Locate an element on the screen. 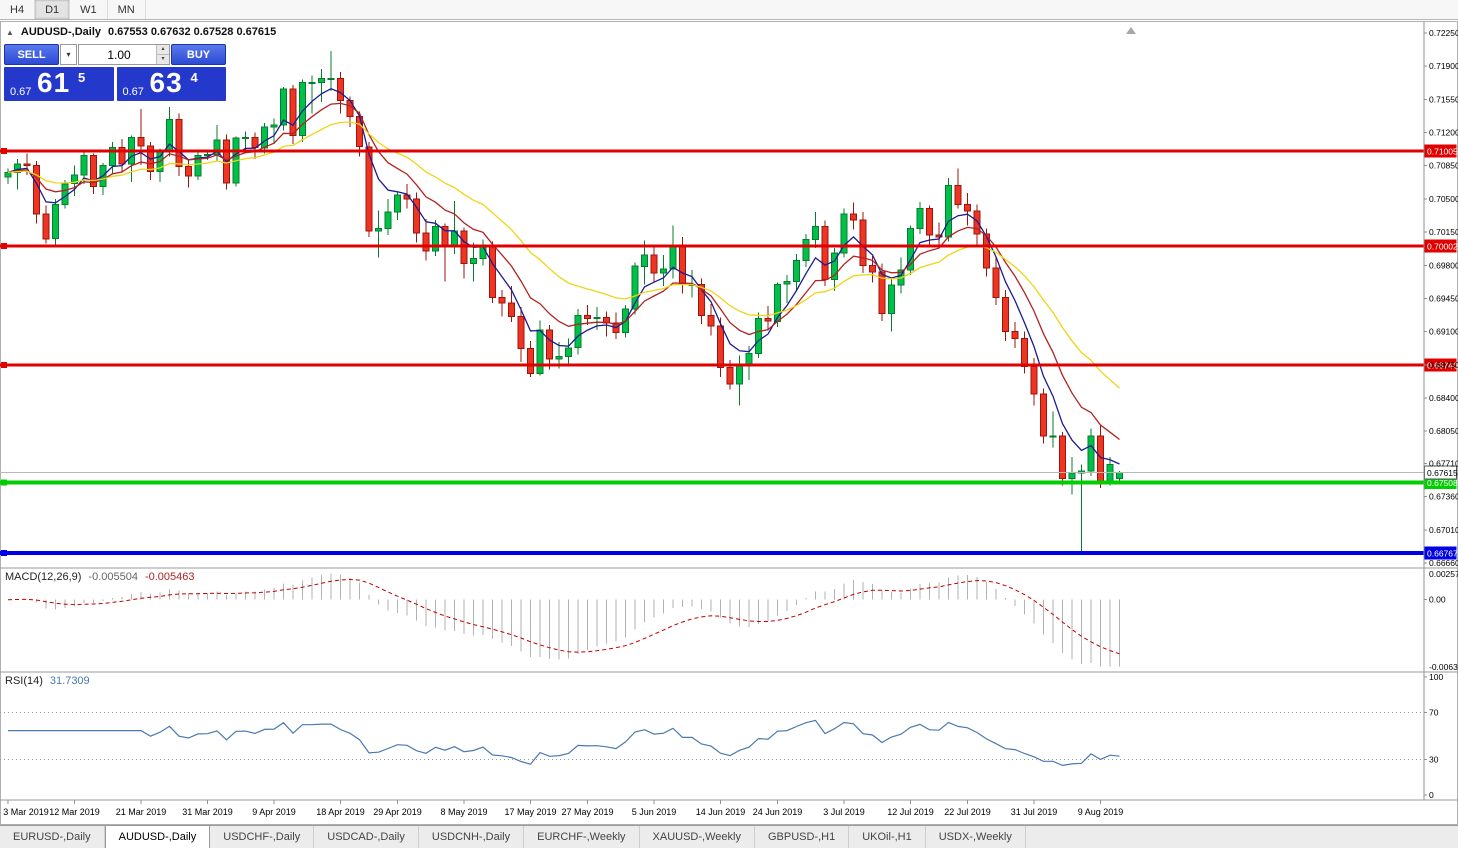 This screenshot has height=848, width=1458. timeframe-button-w1: W1 is located at coordinates (89, 9).